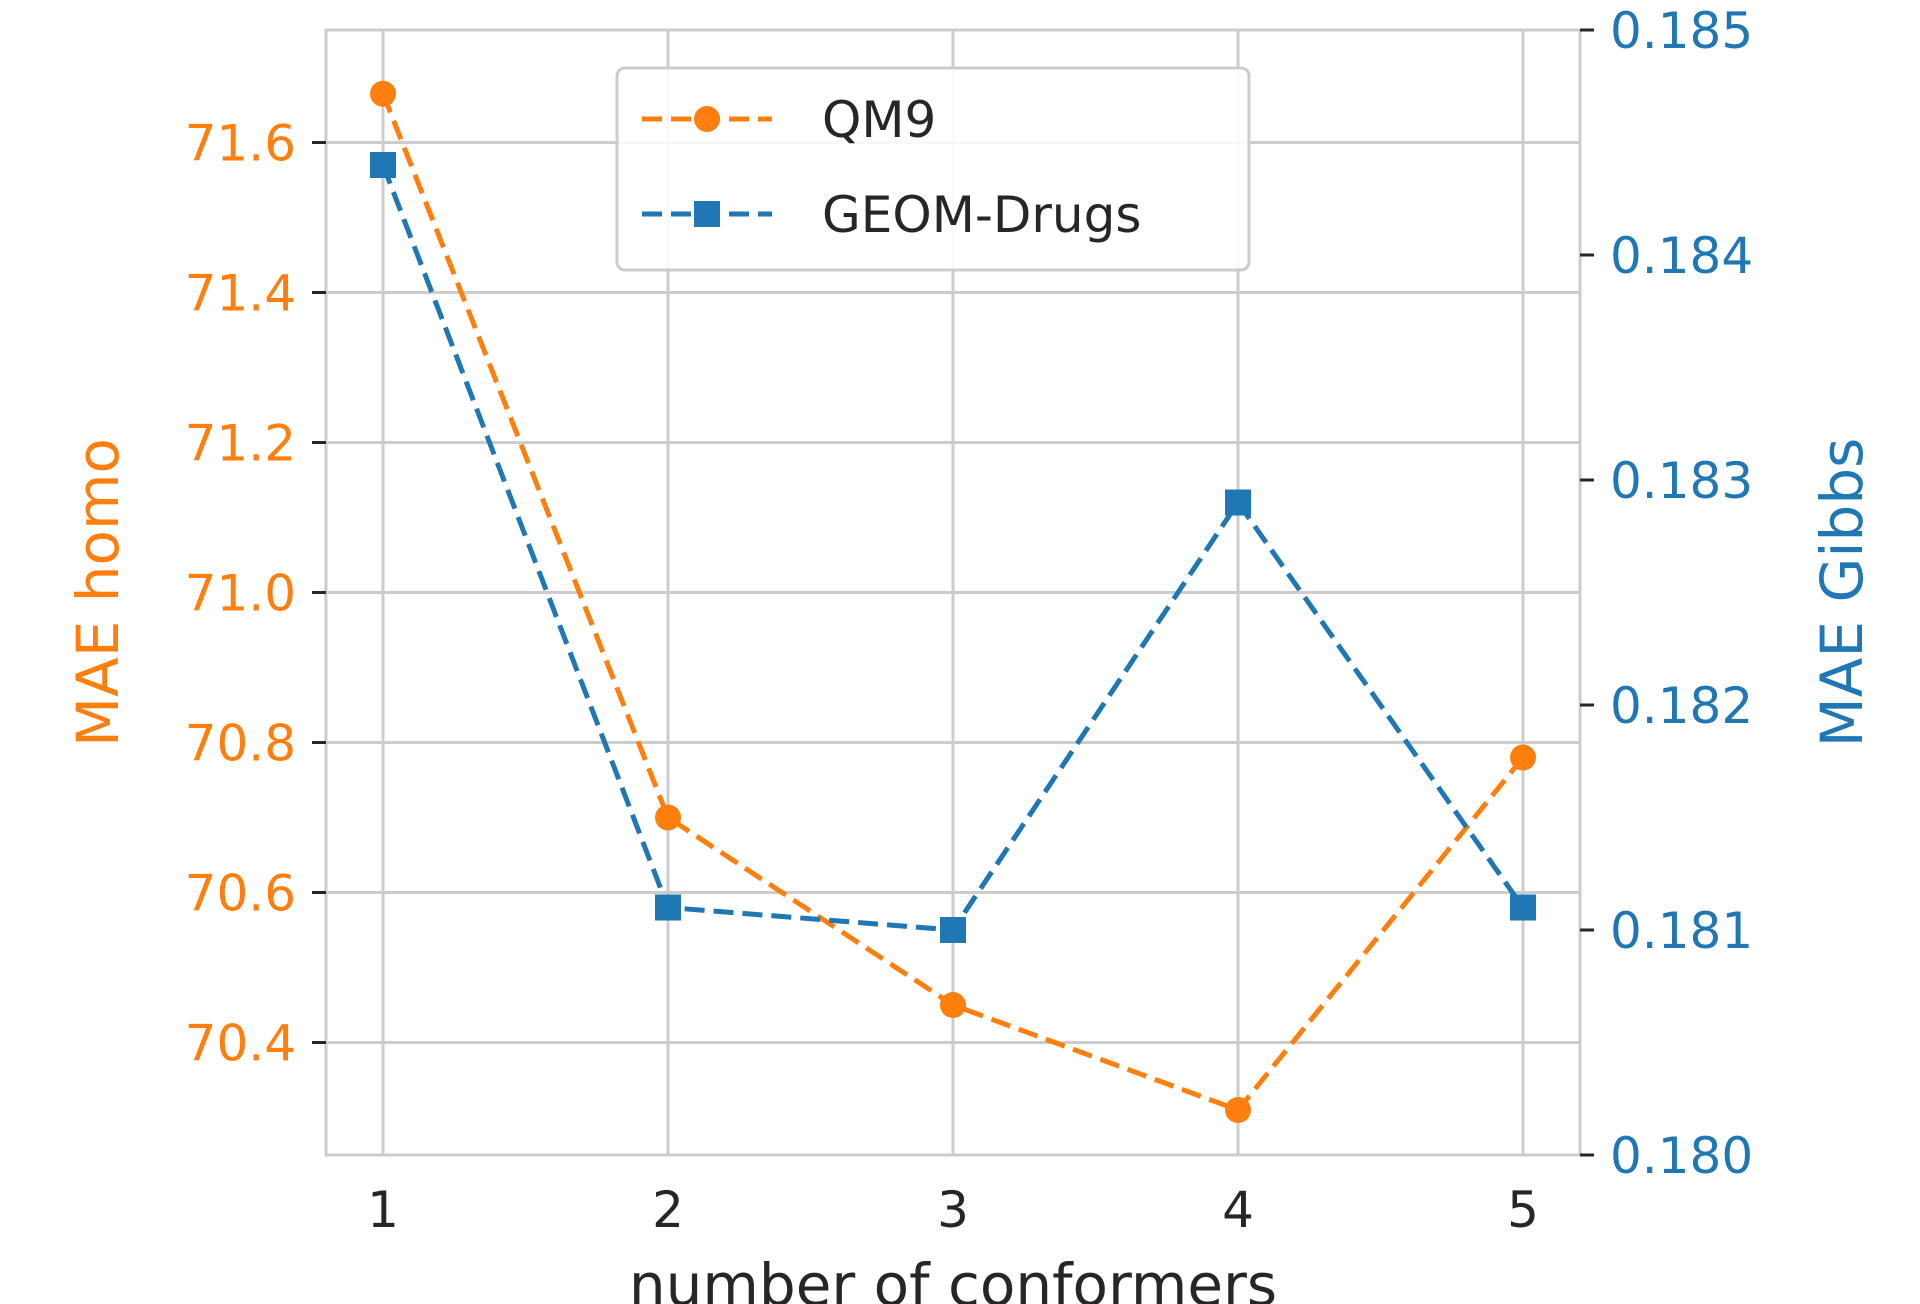  What do you see at coordinates (707, 214) in the screenshot?
I see `legend-marker-square` at bounding box center [707, 214].